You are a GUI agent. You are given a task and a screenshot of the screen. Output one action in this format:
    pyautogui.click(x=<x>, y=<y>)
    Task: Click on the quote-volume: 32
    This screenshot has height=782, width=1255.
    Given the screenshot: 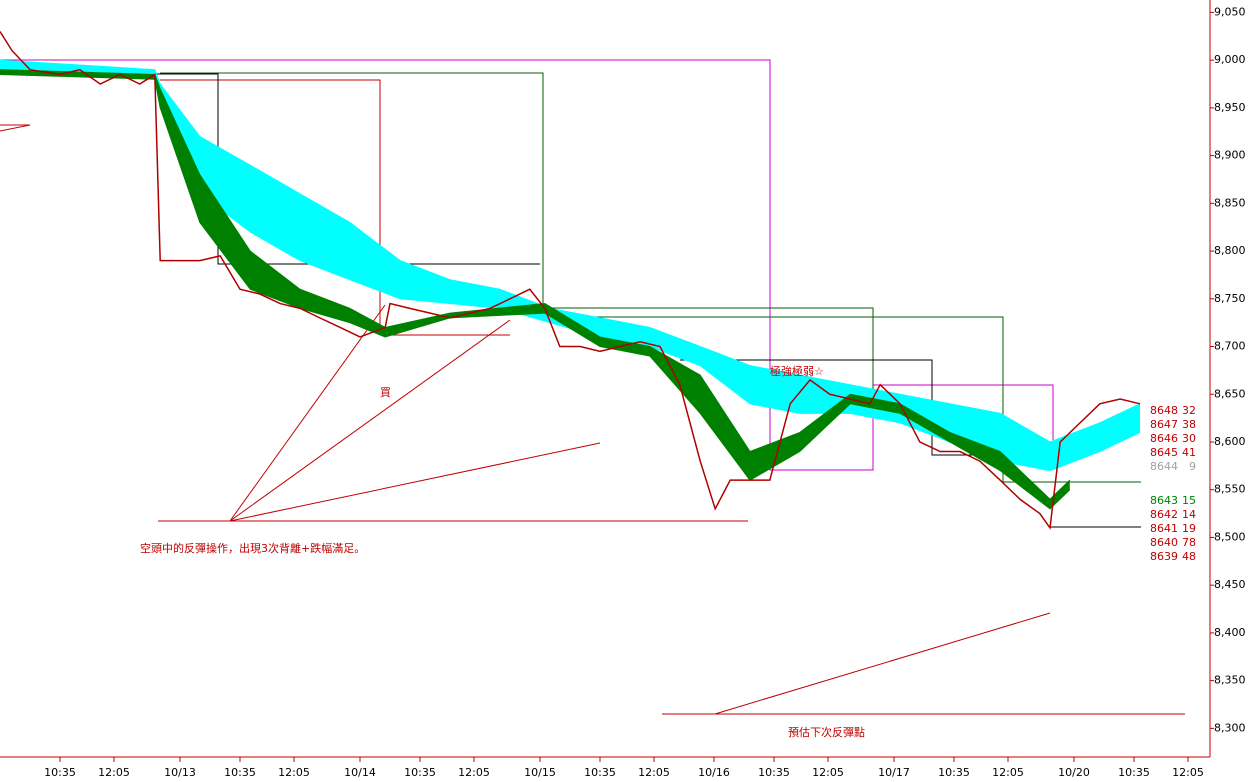 What is the action you would take?
    pyautogui.click(x=1189, y=410)
    